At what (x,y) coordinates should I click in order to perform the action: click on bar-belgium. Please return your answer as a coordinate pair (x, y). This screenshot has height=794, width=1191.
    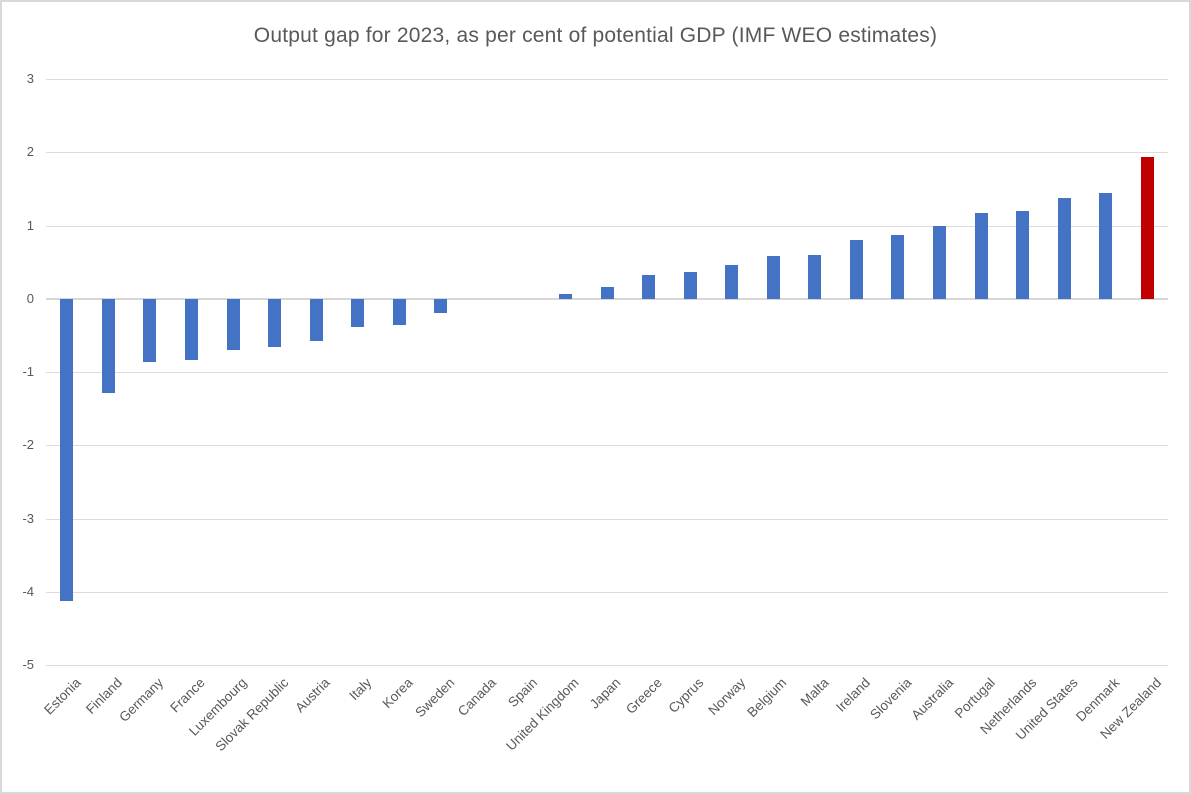
    Looking at the image, I should click on (773, 277).